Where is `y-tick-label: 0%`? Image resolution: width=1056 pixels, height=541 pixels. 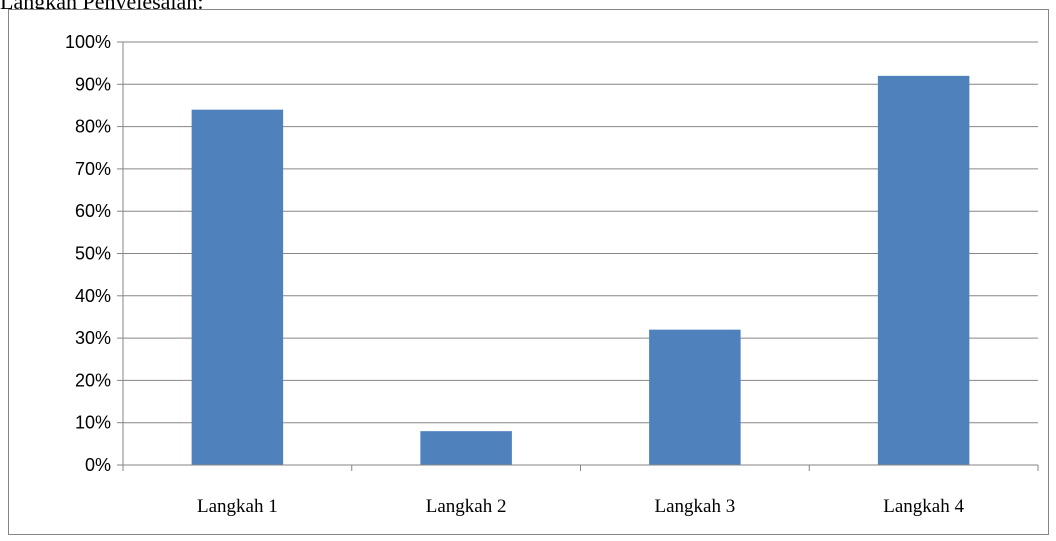
y-tick-label: 0% is located at coordinates (98, 465).